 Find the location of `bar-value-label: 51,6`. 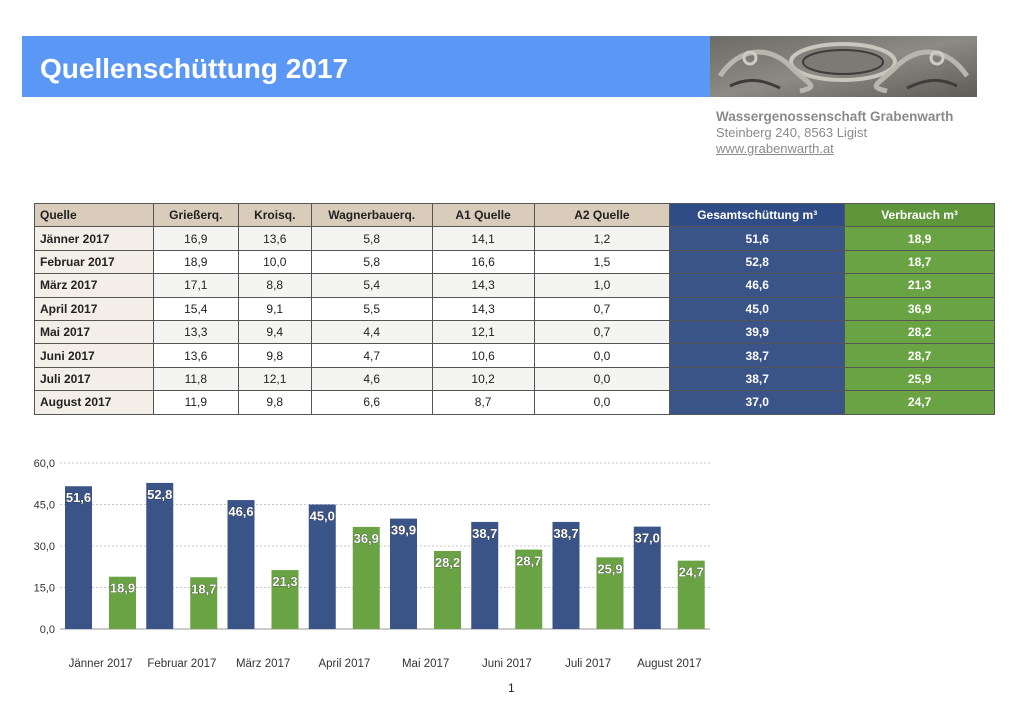

bar-value-label: 51,6 is located at coordinates (78, 497).